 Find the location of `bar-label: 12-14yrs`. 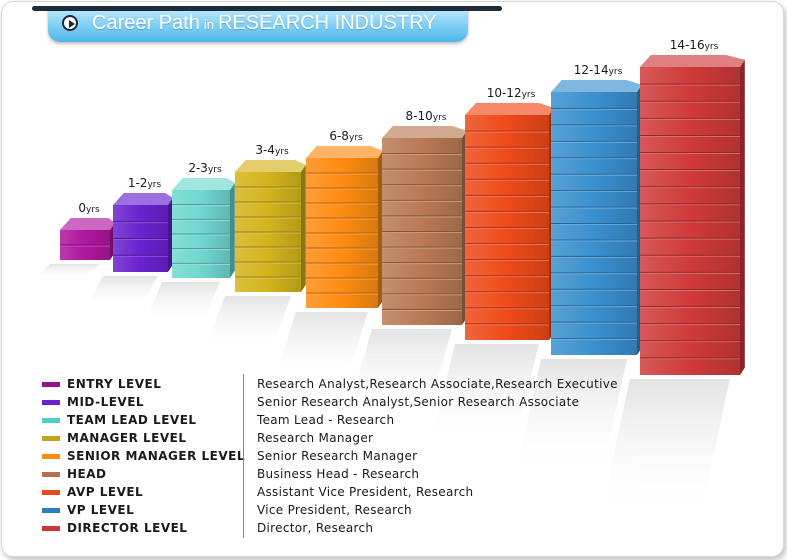

bar-label: 12-14yrs is located at coordinates (598, 70).